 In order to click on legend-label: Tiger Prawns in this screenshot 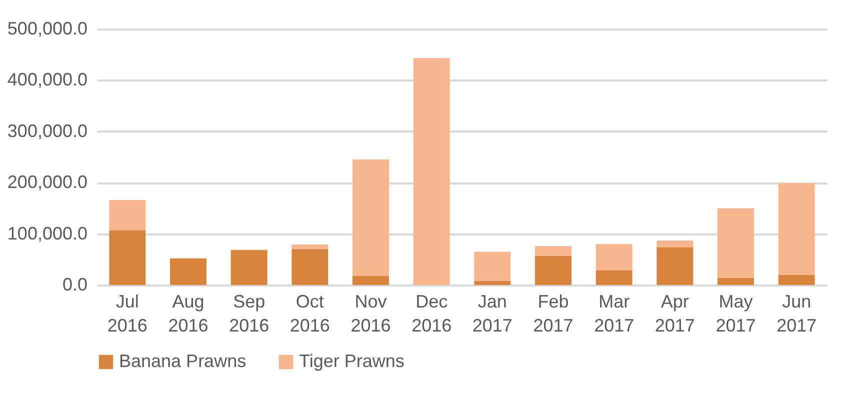, I will do `click(351, 361)`.